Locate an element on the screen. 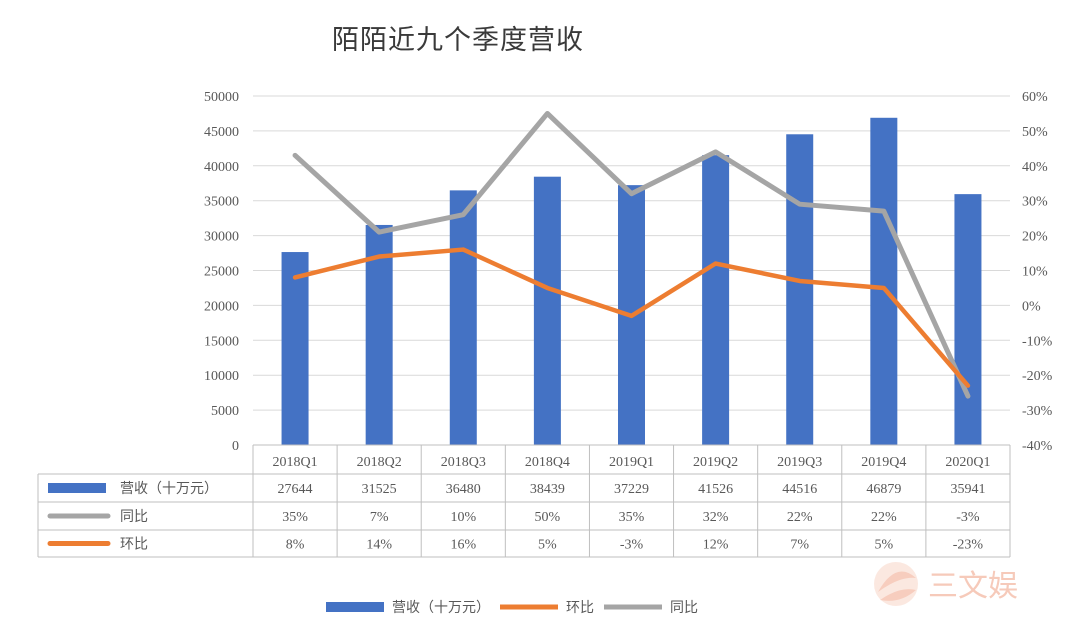 The height and width of the screenshot is (622, 1080). y-left-tick-label: 50000 is located at coordinates (221, 97).